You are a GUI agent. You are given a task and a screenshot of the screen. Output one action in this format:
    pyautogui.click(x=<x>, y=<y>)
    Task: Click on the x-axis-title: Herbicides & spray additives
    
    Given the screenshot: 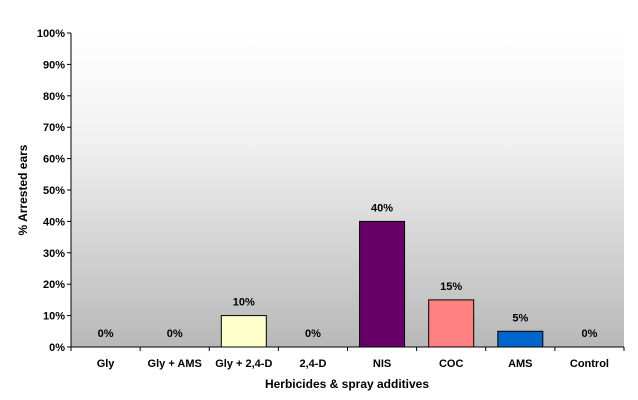 What is the action you would take?
    pyautogui.click(x=347, y=384)
    